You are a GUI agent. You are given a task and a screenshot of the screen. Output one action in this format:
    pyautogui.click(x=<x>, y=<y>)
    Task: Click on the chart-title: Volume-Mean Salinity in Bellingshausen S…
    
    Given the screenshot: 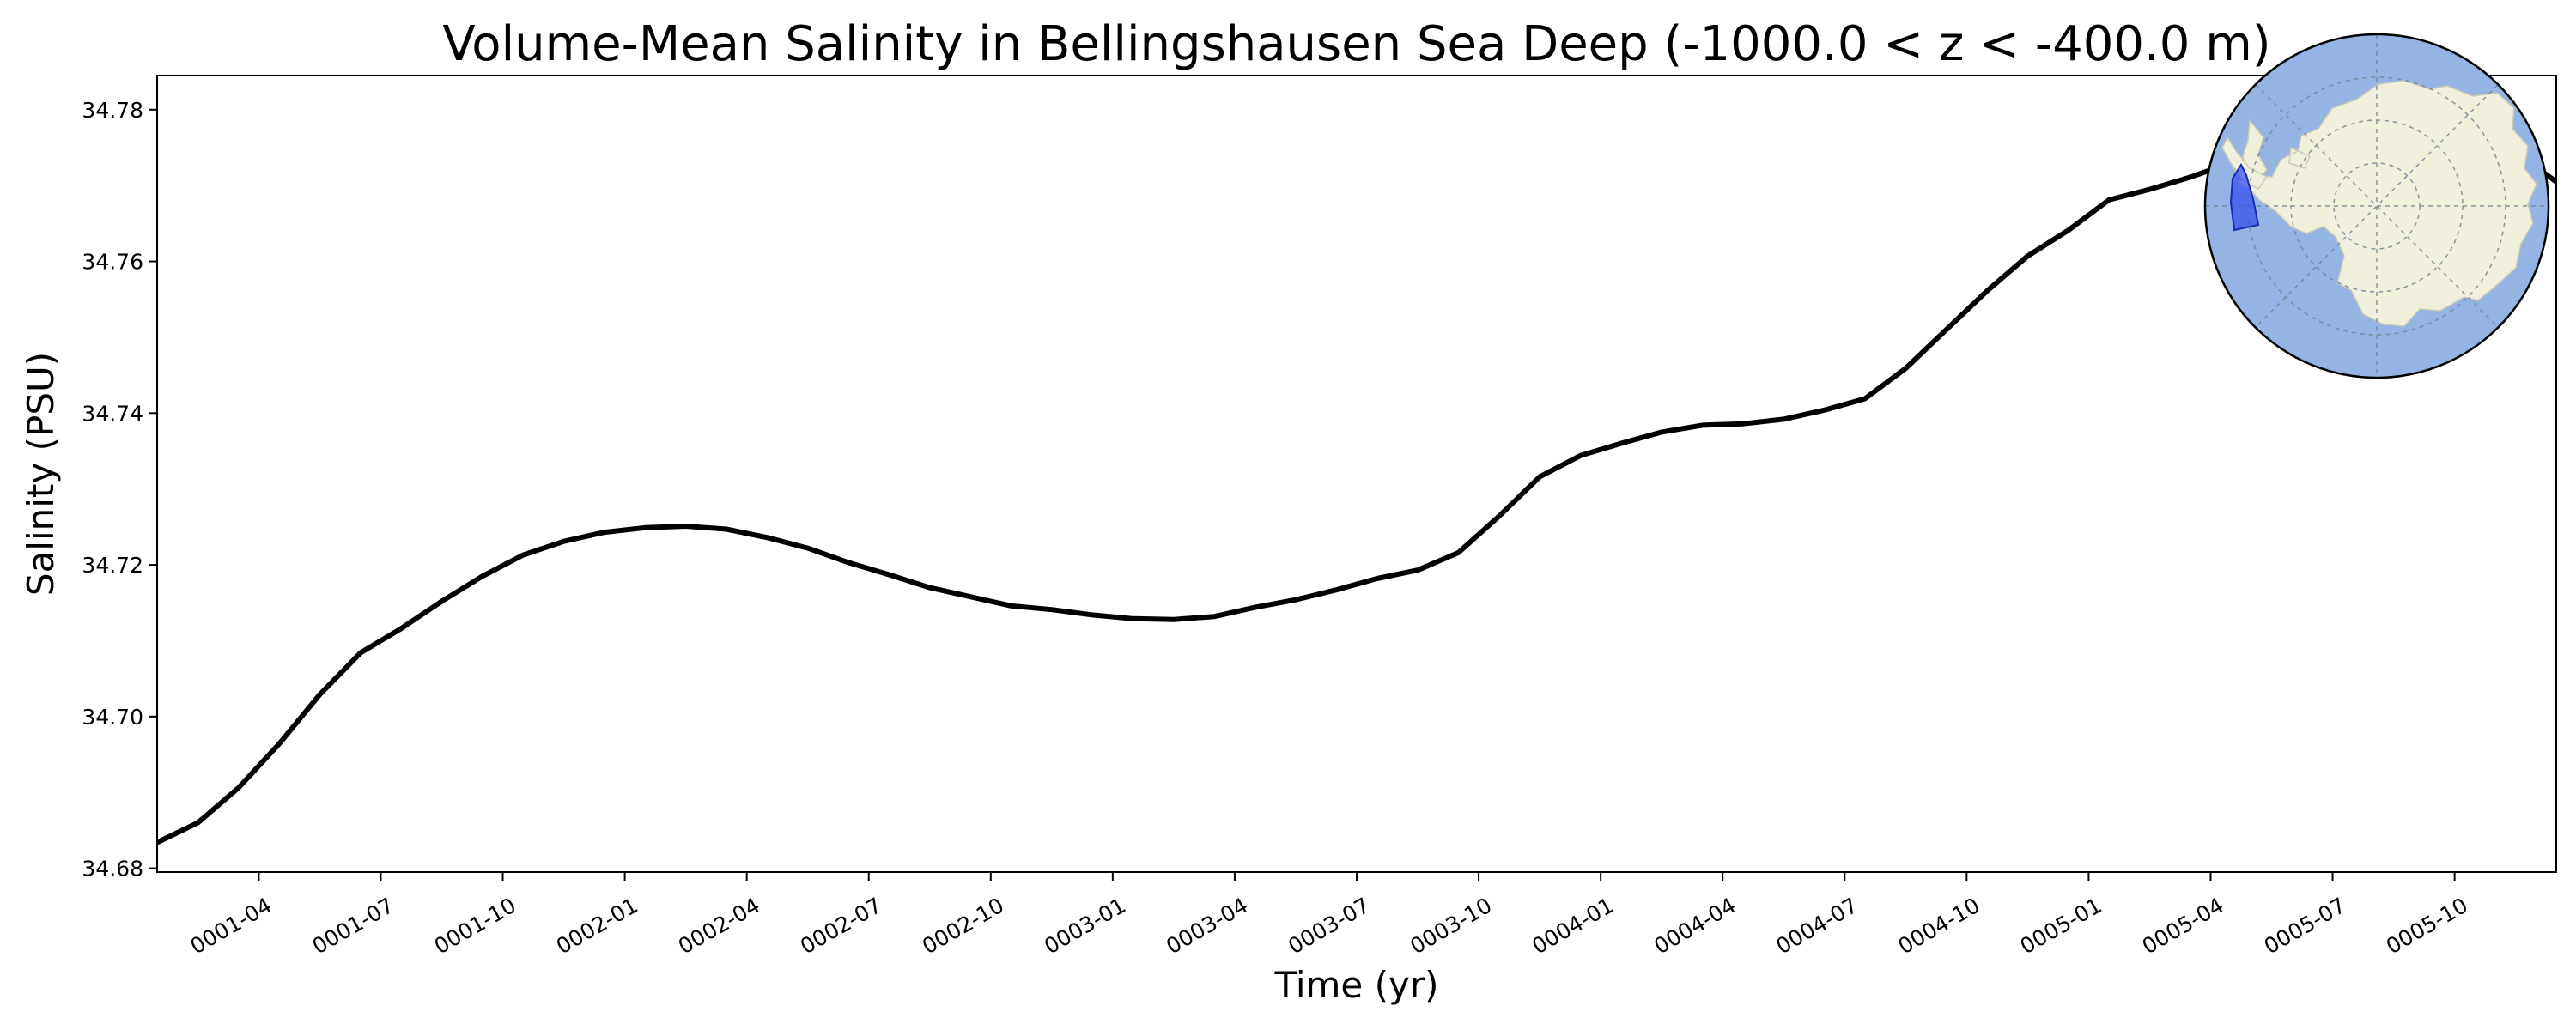 What is the action you would take?
    pyautogui.click(x=1356, y=44)
    